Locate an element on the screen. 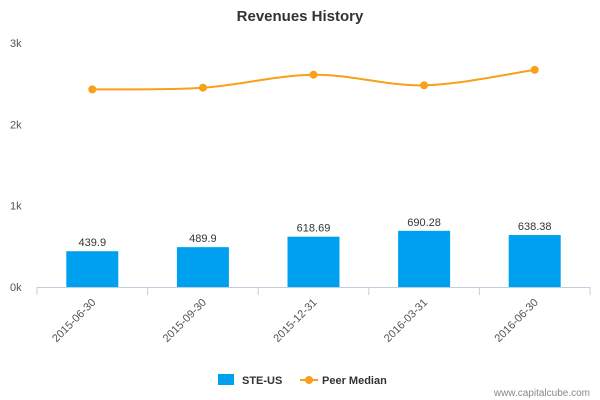 This screenshot has height=400, width=600. legend-label-ste-us: STE-US is located at coordinates (262, 381).